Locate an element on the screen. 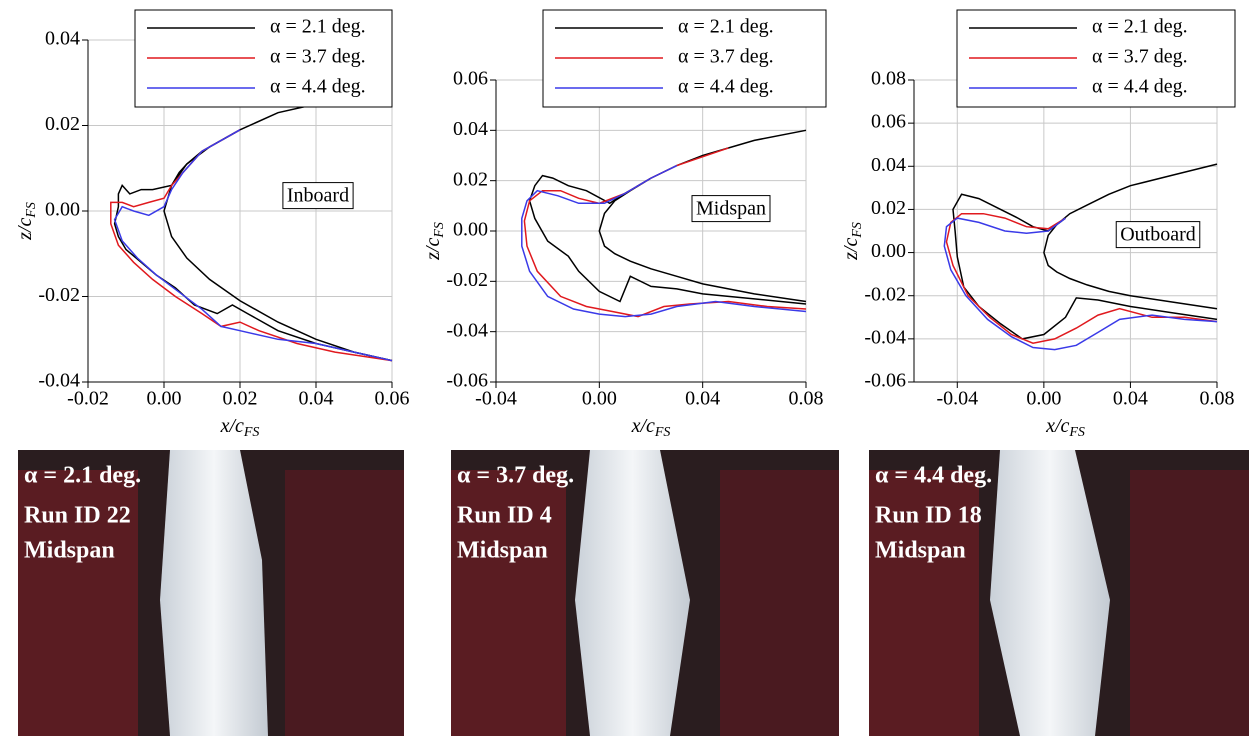 This screenshot has width=1249, height=736. photo-caption: α = 2.1 deg. is located at coordinates (82, 476).